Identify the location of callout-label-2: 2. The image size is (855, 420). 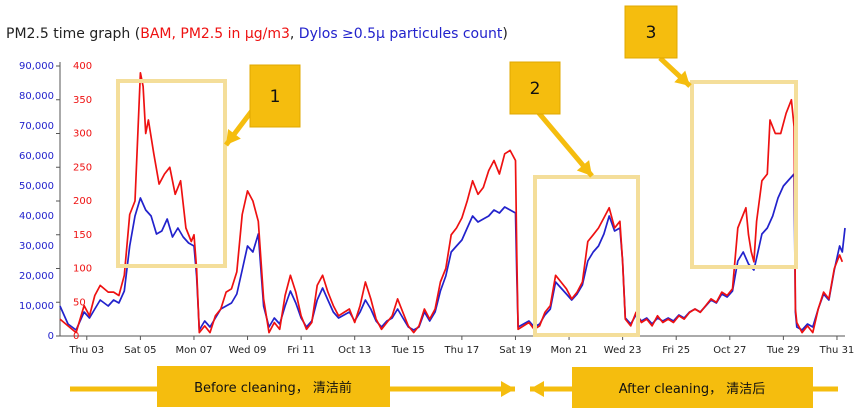
(535, 89).